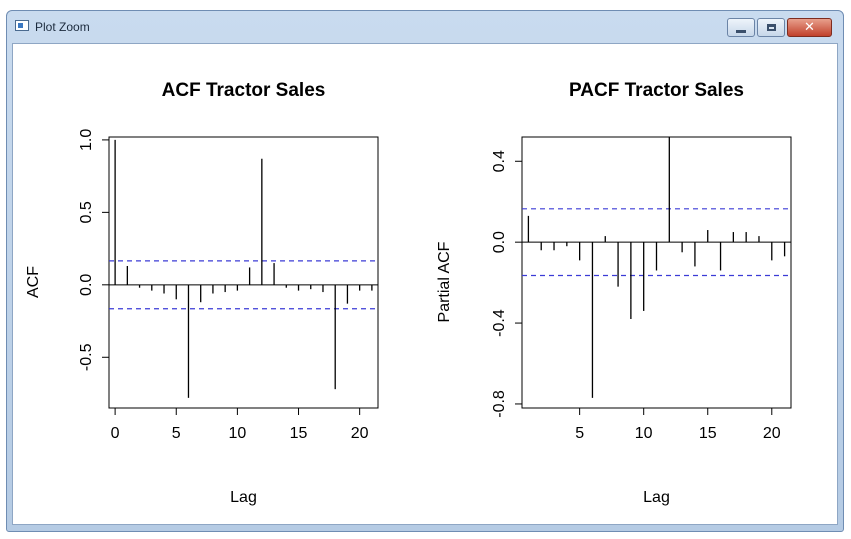 The width and height of the screenshot is (851, 539). What do you see at coordinates (115, 433) in the screenshot?
I see `acf-x-tick-label: 0` at bounding box center [115, 433].